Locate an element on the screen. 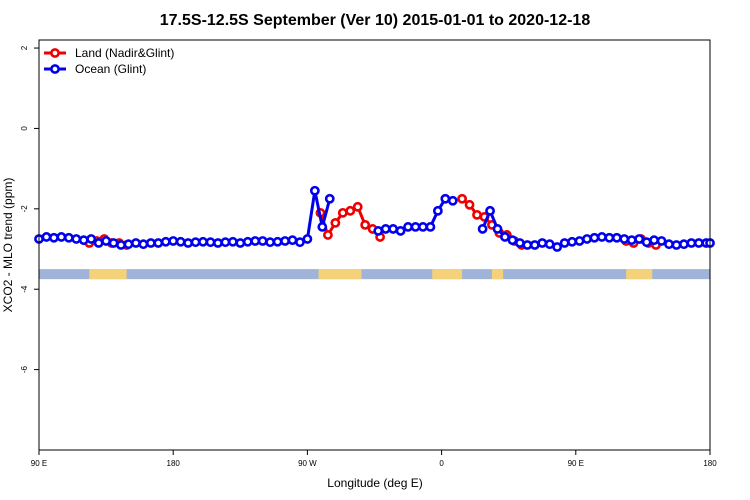 The height and width of the screenshot is (500, 750). x-tick-label: 90 W is located at coordinates (307, 463).